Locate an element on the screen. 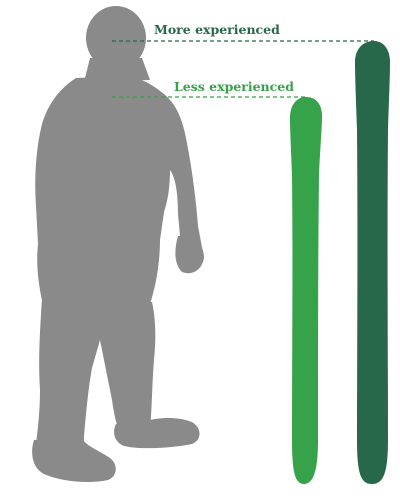 Image resolution: width=400 pixels, height=504 pixels. more-experienced-label: More experienced is located at coordinates (217, 29).